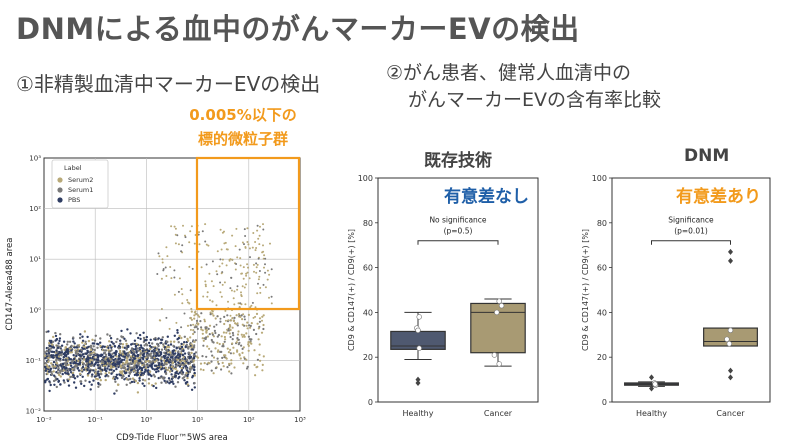 This screenshot has width=800, height=448. Describe the element at coordinates (730, 413) in the screenshot. I see `dnm-x-tick-label: Cancer` at that location.